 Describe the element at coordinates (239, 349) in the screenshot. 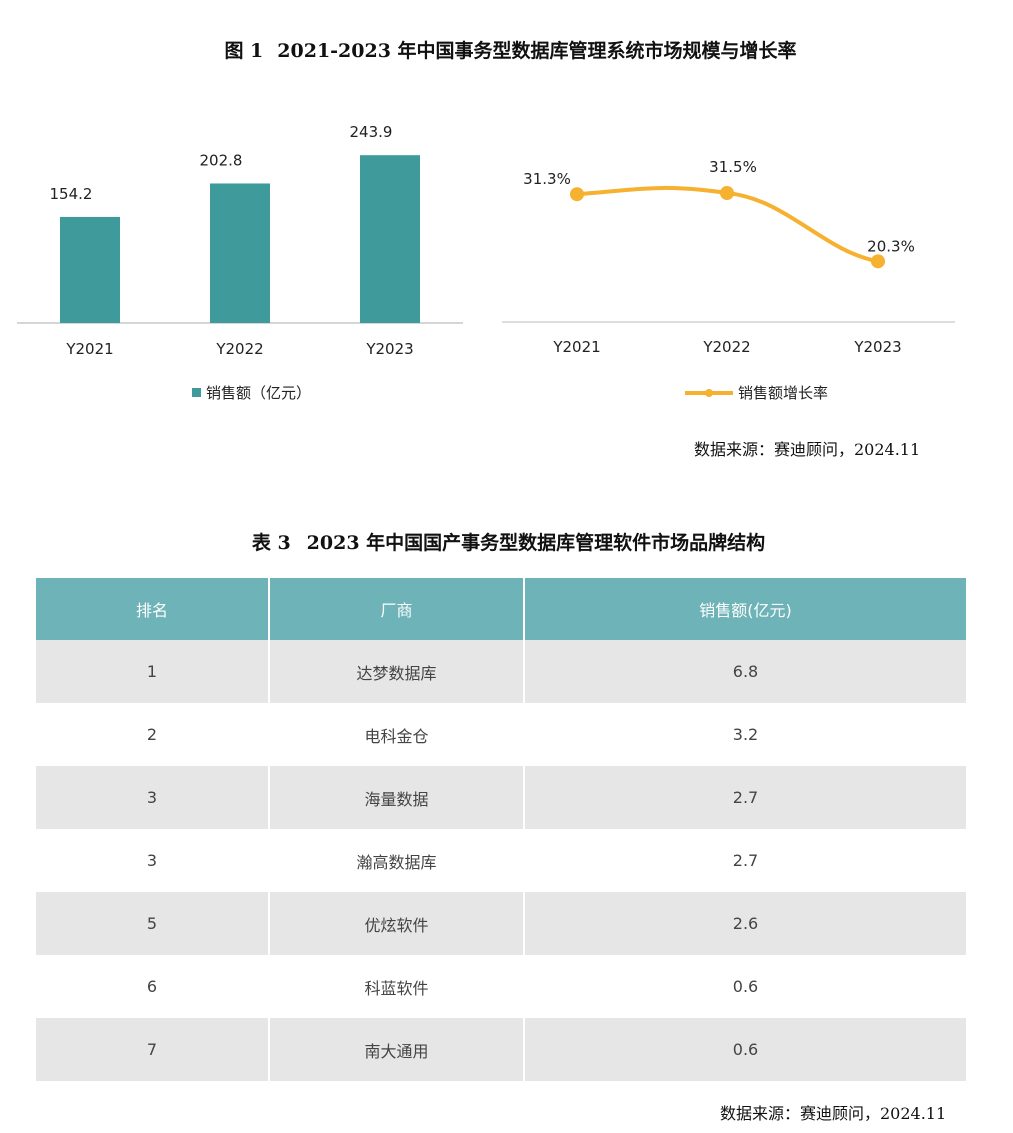

I see `bar-x-tick-label: Y2022` at that location.